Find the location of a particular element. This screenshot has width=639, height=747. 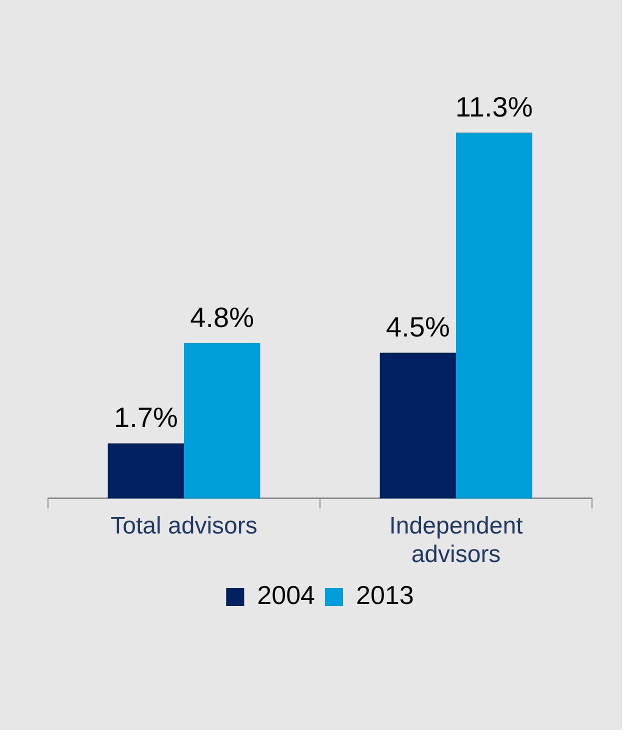

x-tick-label: Total advisors is located at coordinates (184, 526).